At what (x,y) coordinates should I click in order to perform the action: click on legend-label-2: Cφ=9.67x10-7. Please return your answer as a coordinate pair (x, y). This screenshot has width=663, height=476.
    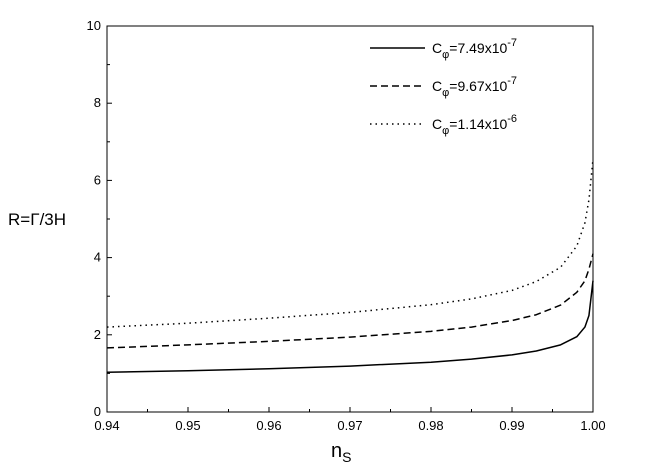
    Looking at the image, I should click on (474, 87).